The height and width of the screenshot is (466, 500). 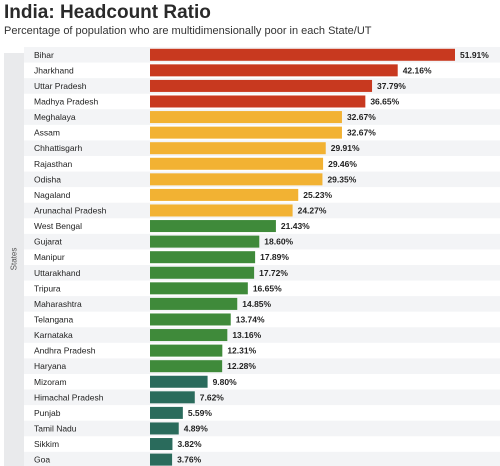 What do you see at coordinates (52, 195) in the screenshot?
I see `category-label: Nagaland` at bounding box center [52, 195].